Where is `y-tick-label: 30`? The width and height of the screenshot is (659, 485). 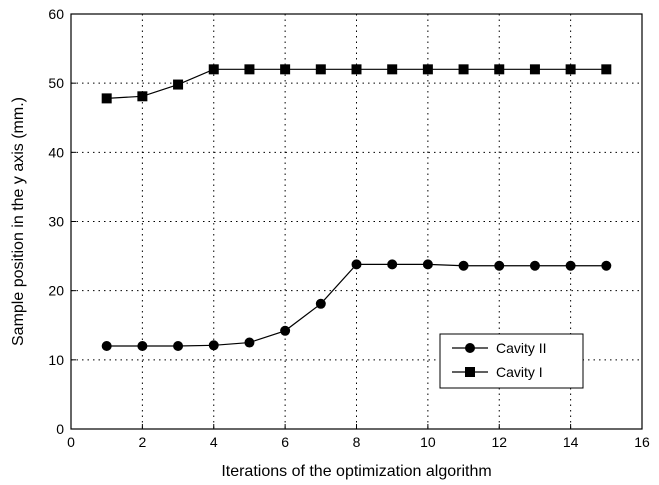
y-tick-label: 30 is located at coordinates (56, 222).